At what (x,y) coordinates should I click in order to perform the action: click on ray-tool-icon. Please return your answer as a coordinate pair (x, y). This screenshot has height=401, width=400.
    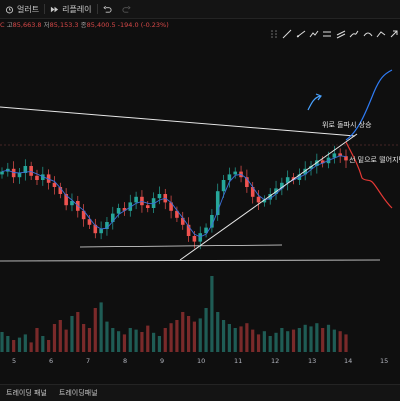
    Looking at the image, I should click on (300, 34).